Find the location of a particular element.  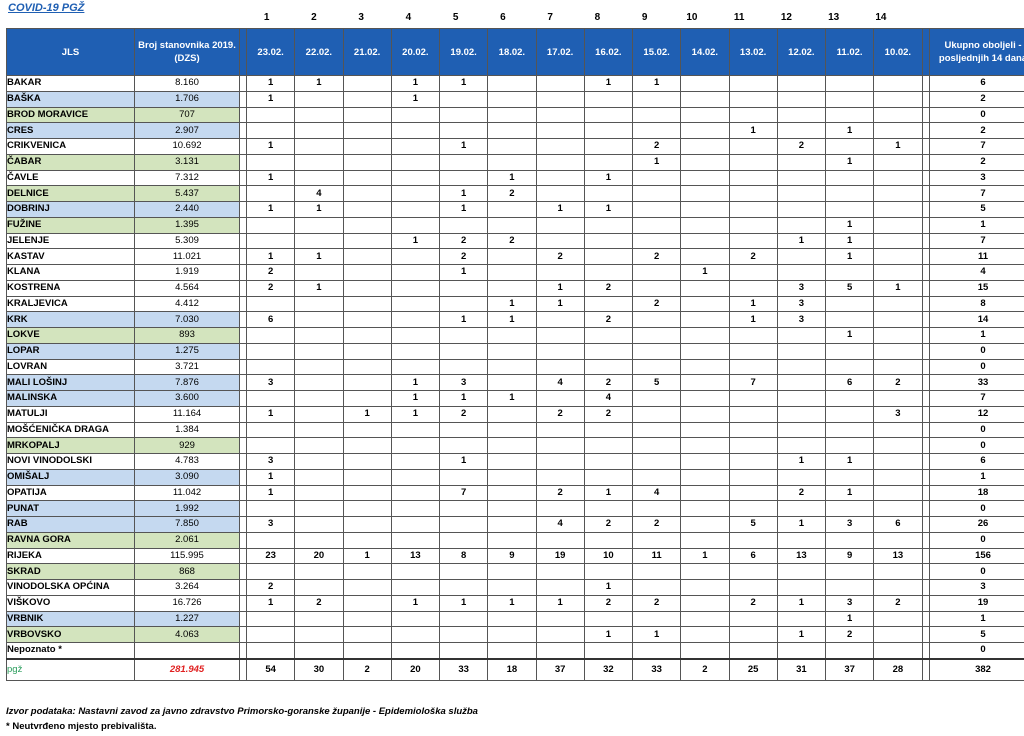

municipality-name: DOBRINJ is located at coordinates (70, 209).